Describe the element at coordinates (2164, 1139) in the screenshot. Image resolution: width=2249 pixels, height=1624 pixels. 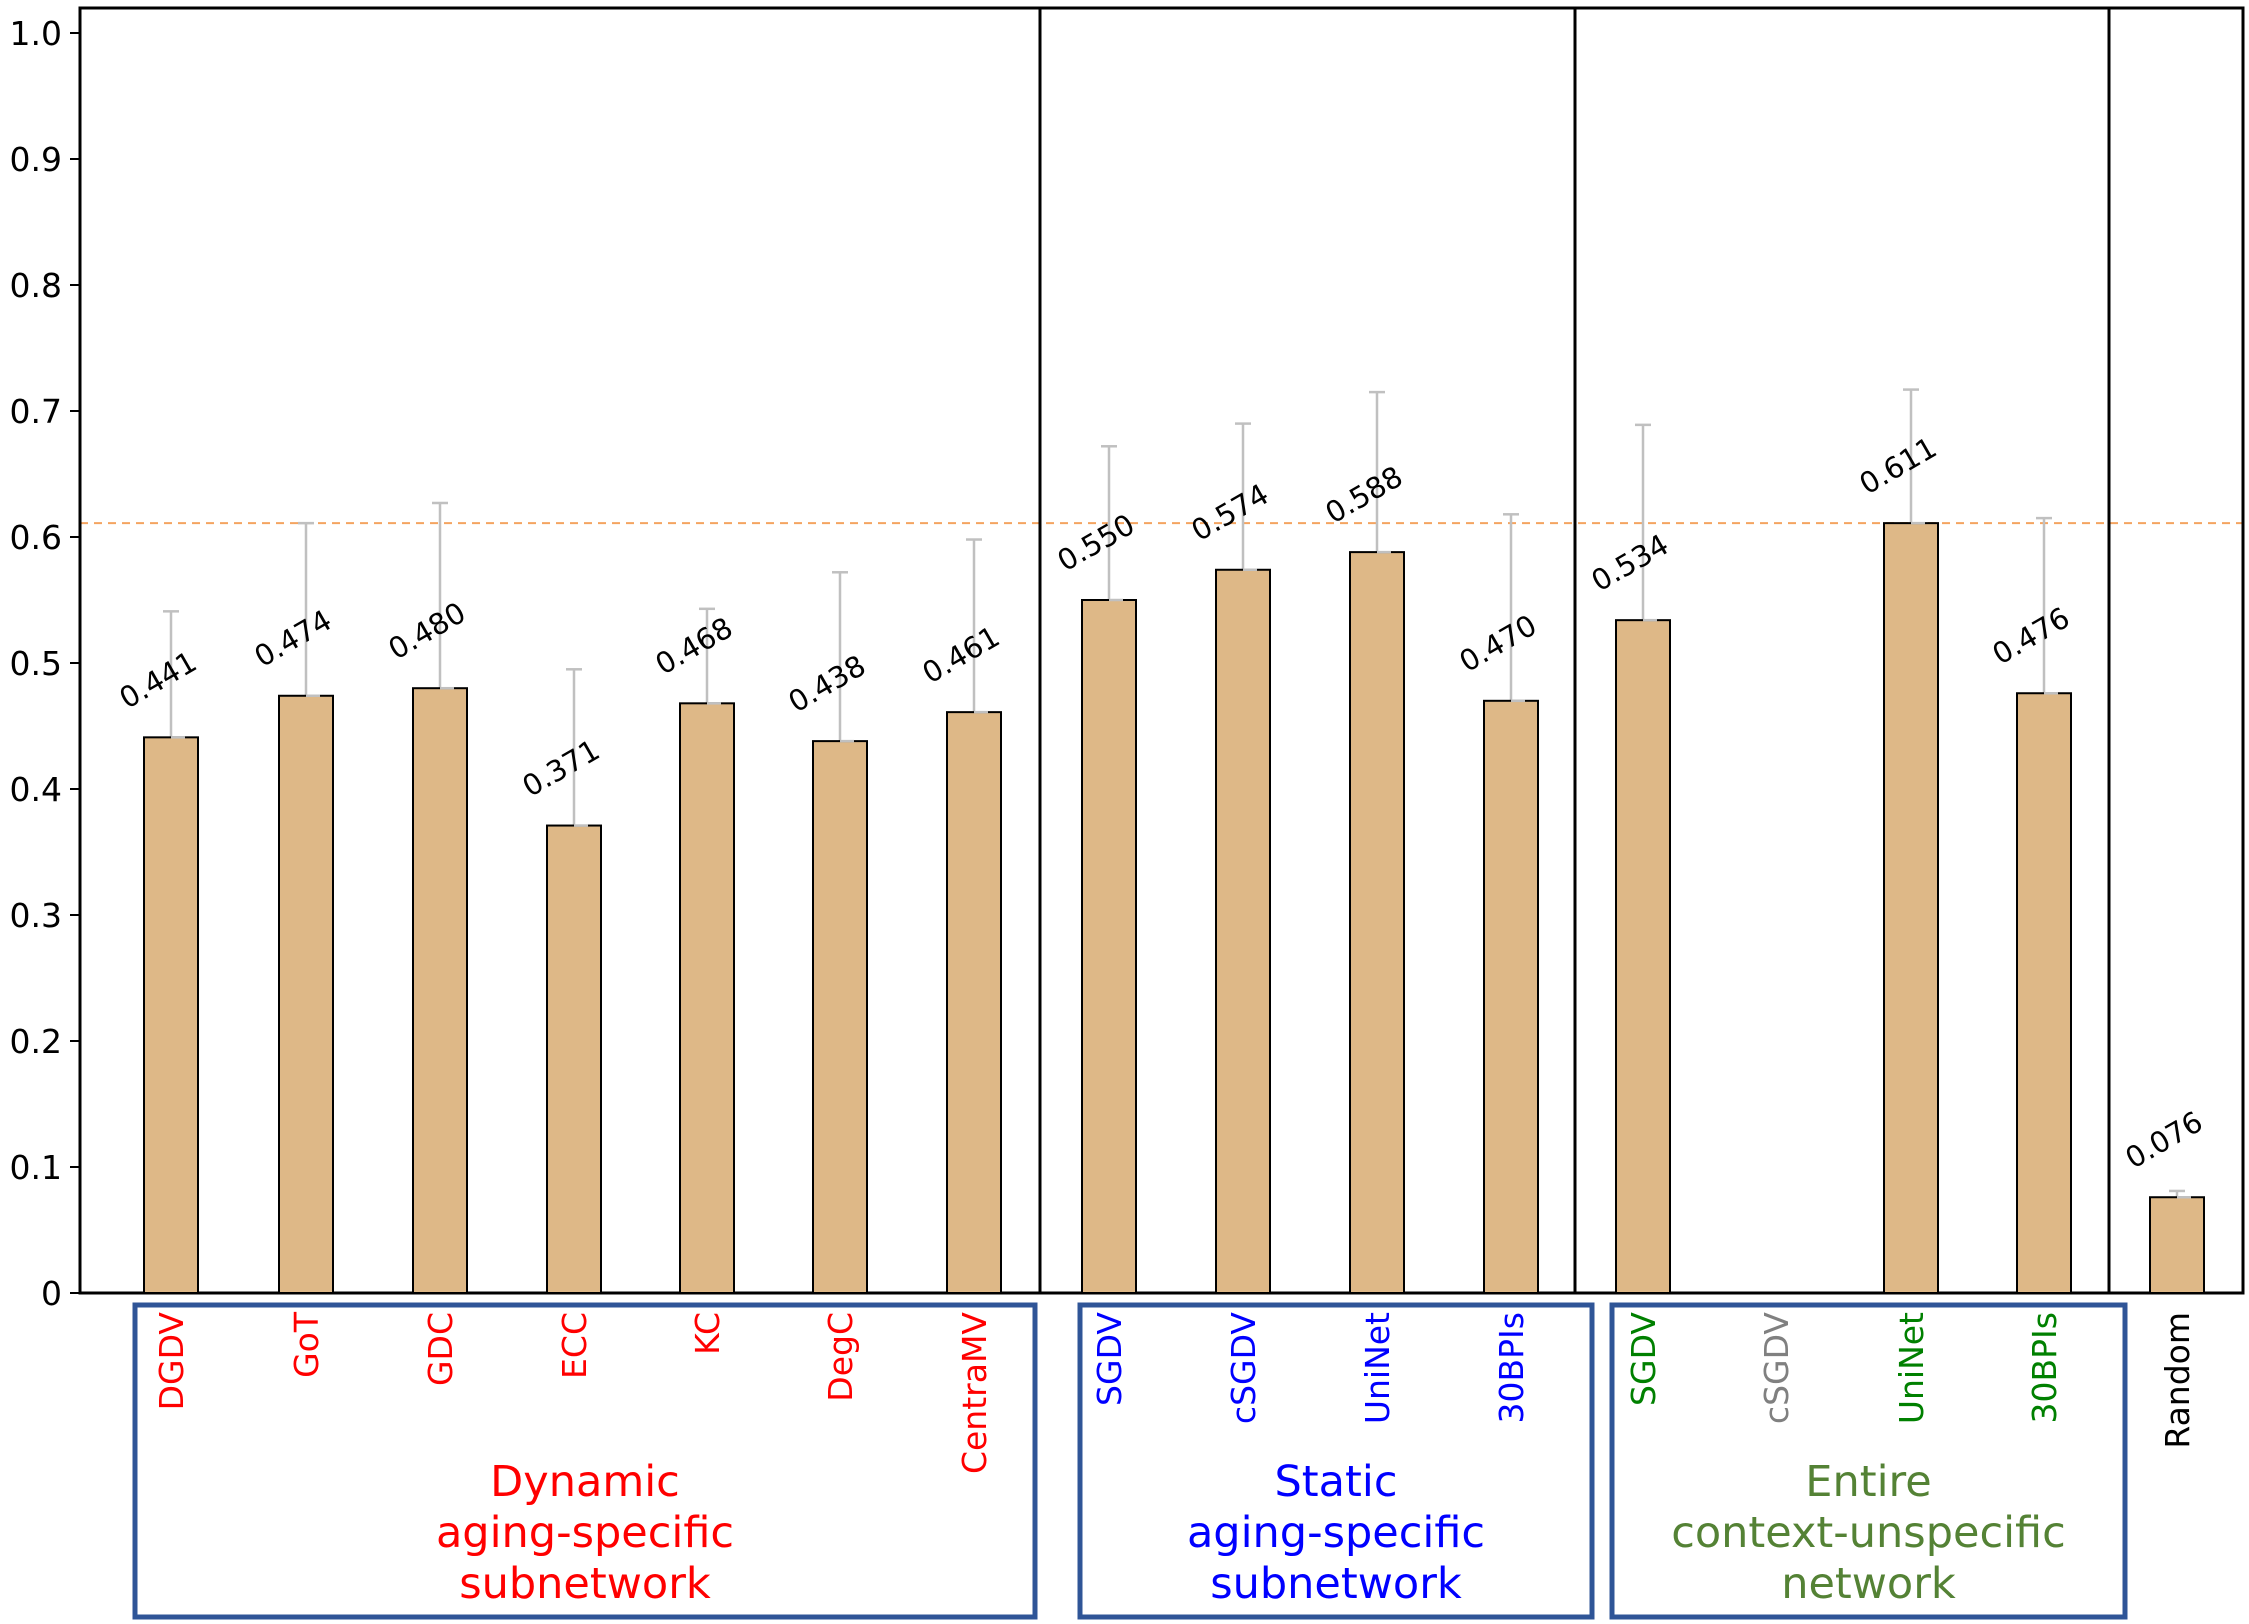
I see `bar-value-label: 0.076` at that location.